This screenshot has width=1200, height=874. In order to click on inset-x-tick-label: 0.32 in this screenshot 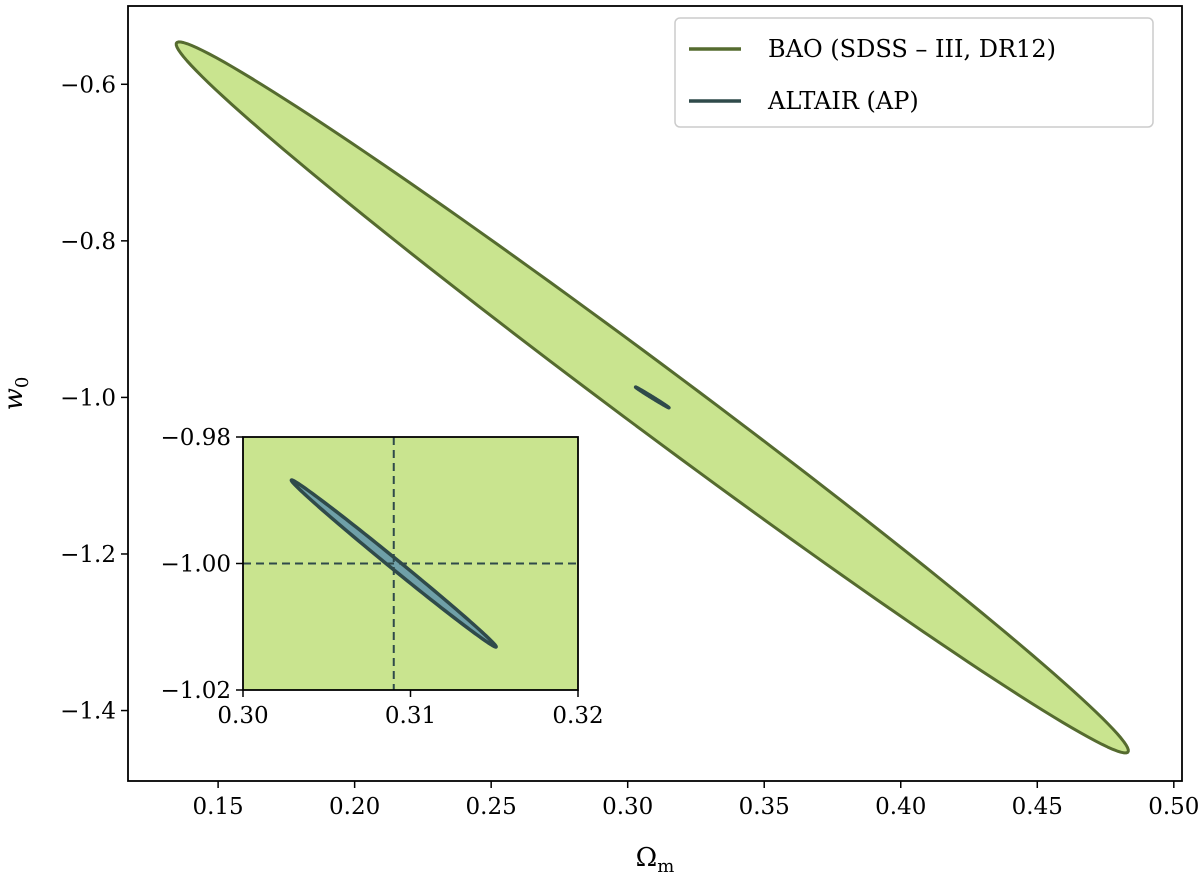, I will do `click(577, 716)`.